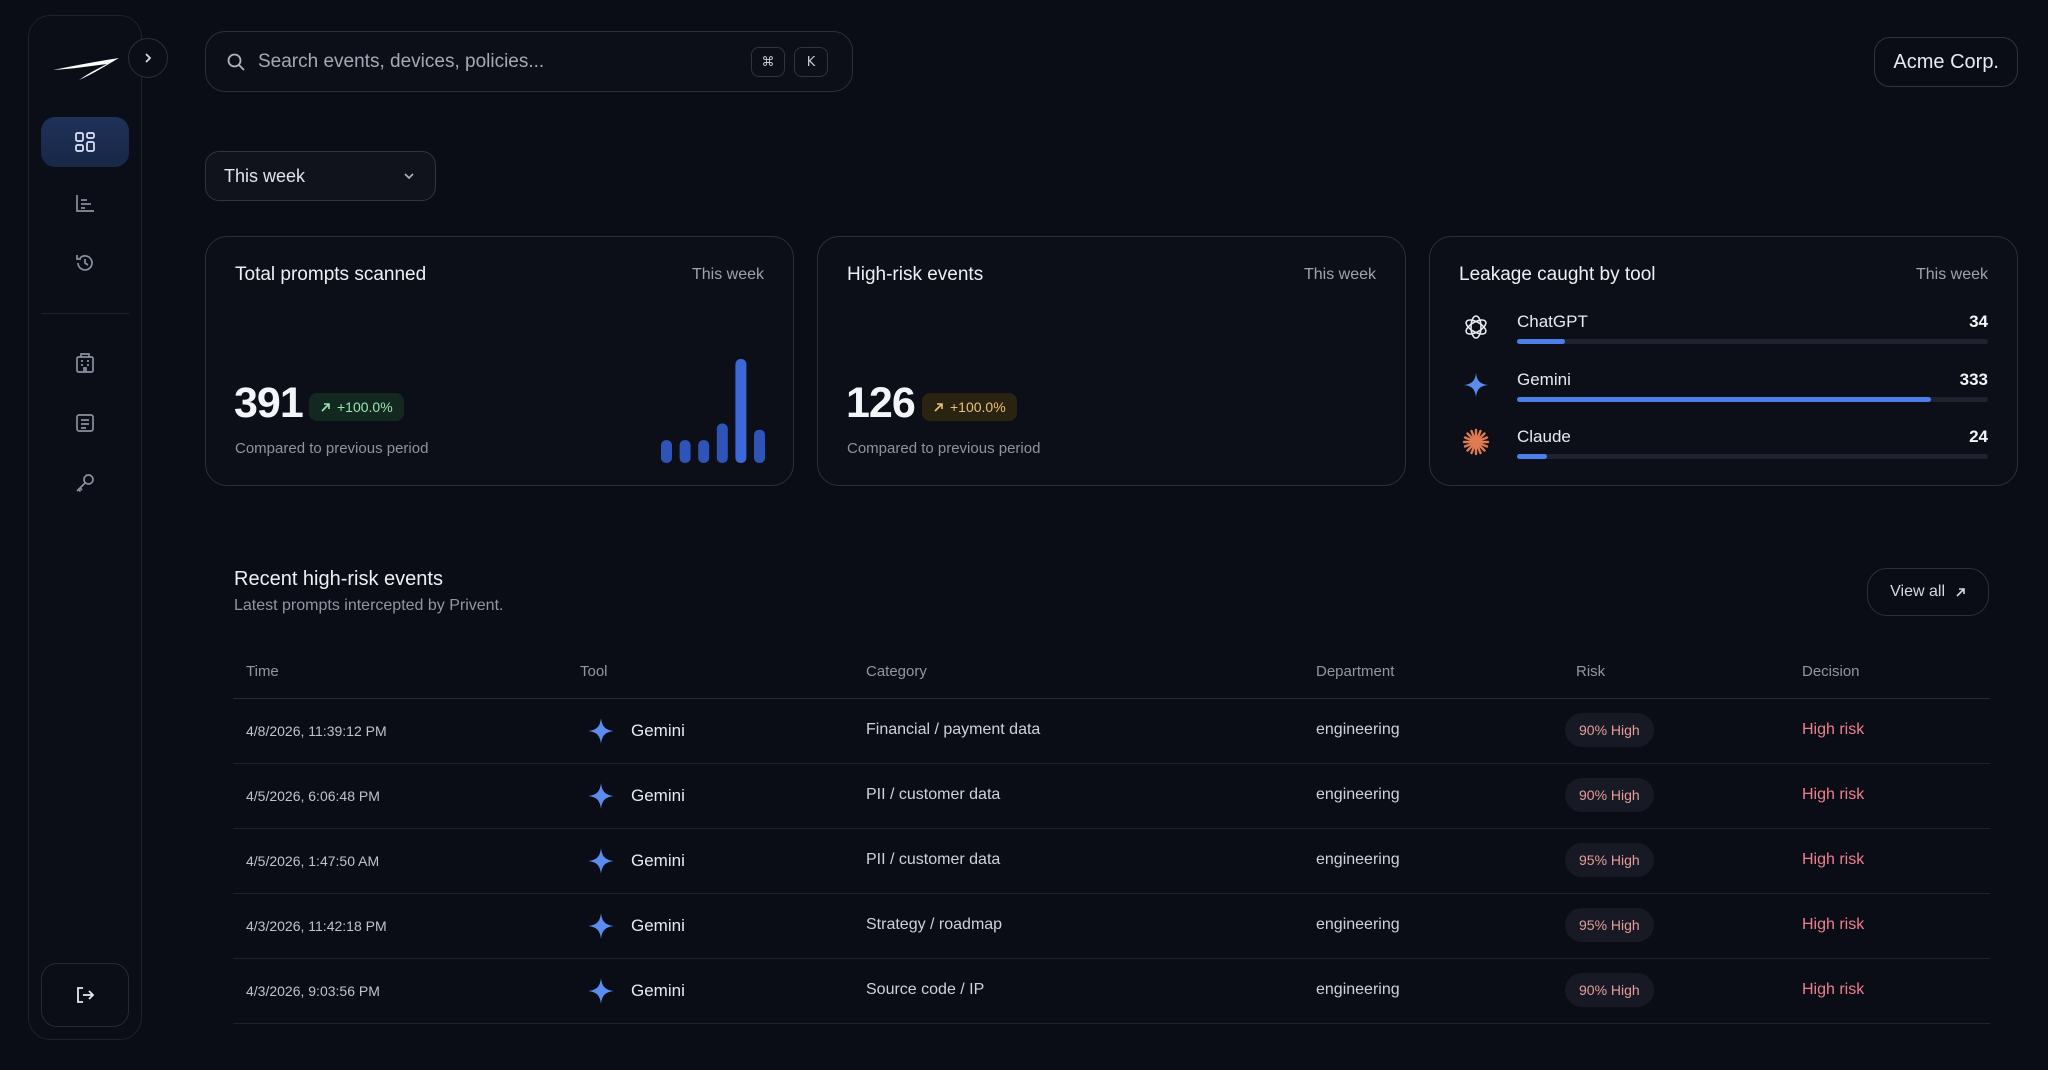  Describe the element at coordinates (86, 66) in the screenshot. I see `brand-logo` at that location.